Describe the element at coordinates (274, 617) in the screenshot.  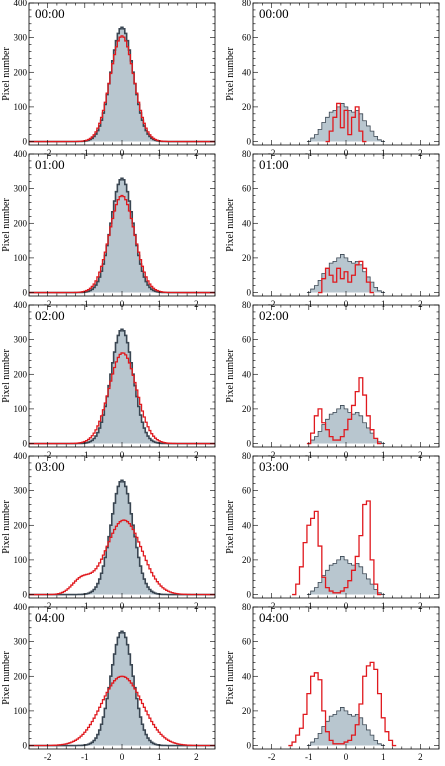
I see `time-label: 04:00` at that location.